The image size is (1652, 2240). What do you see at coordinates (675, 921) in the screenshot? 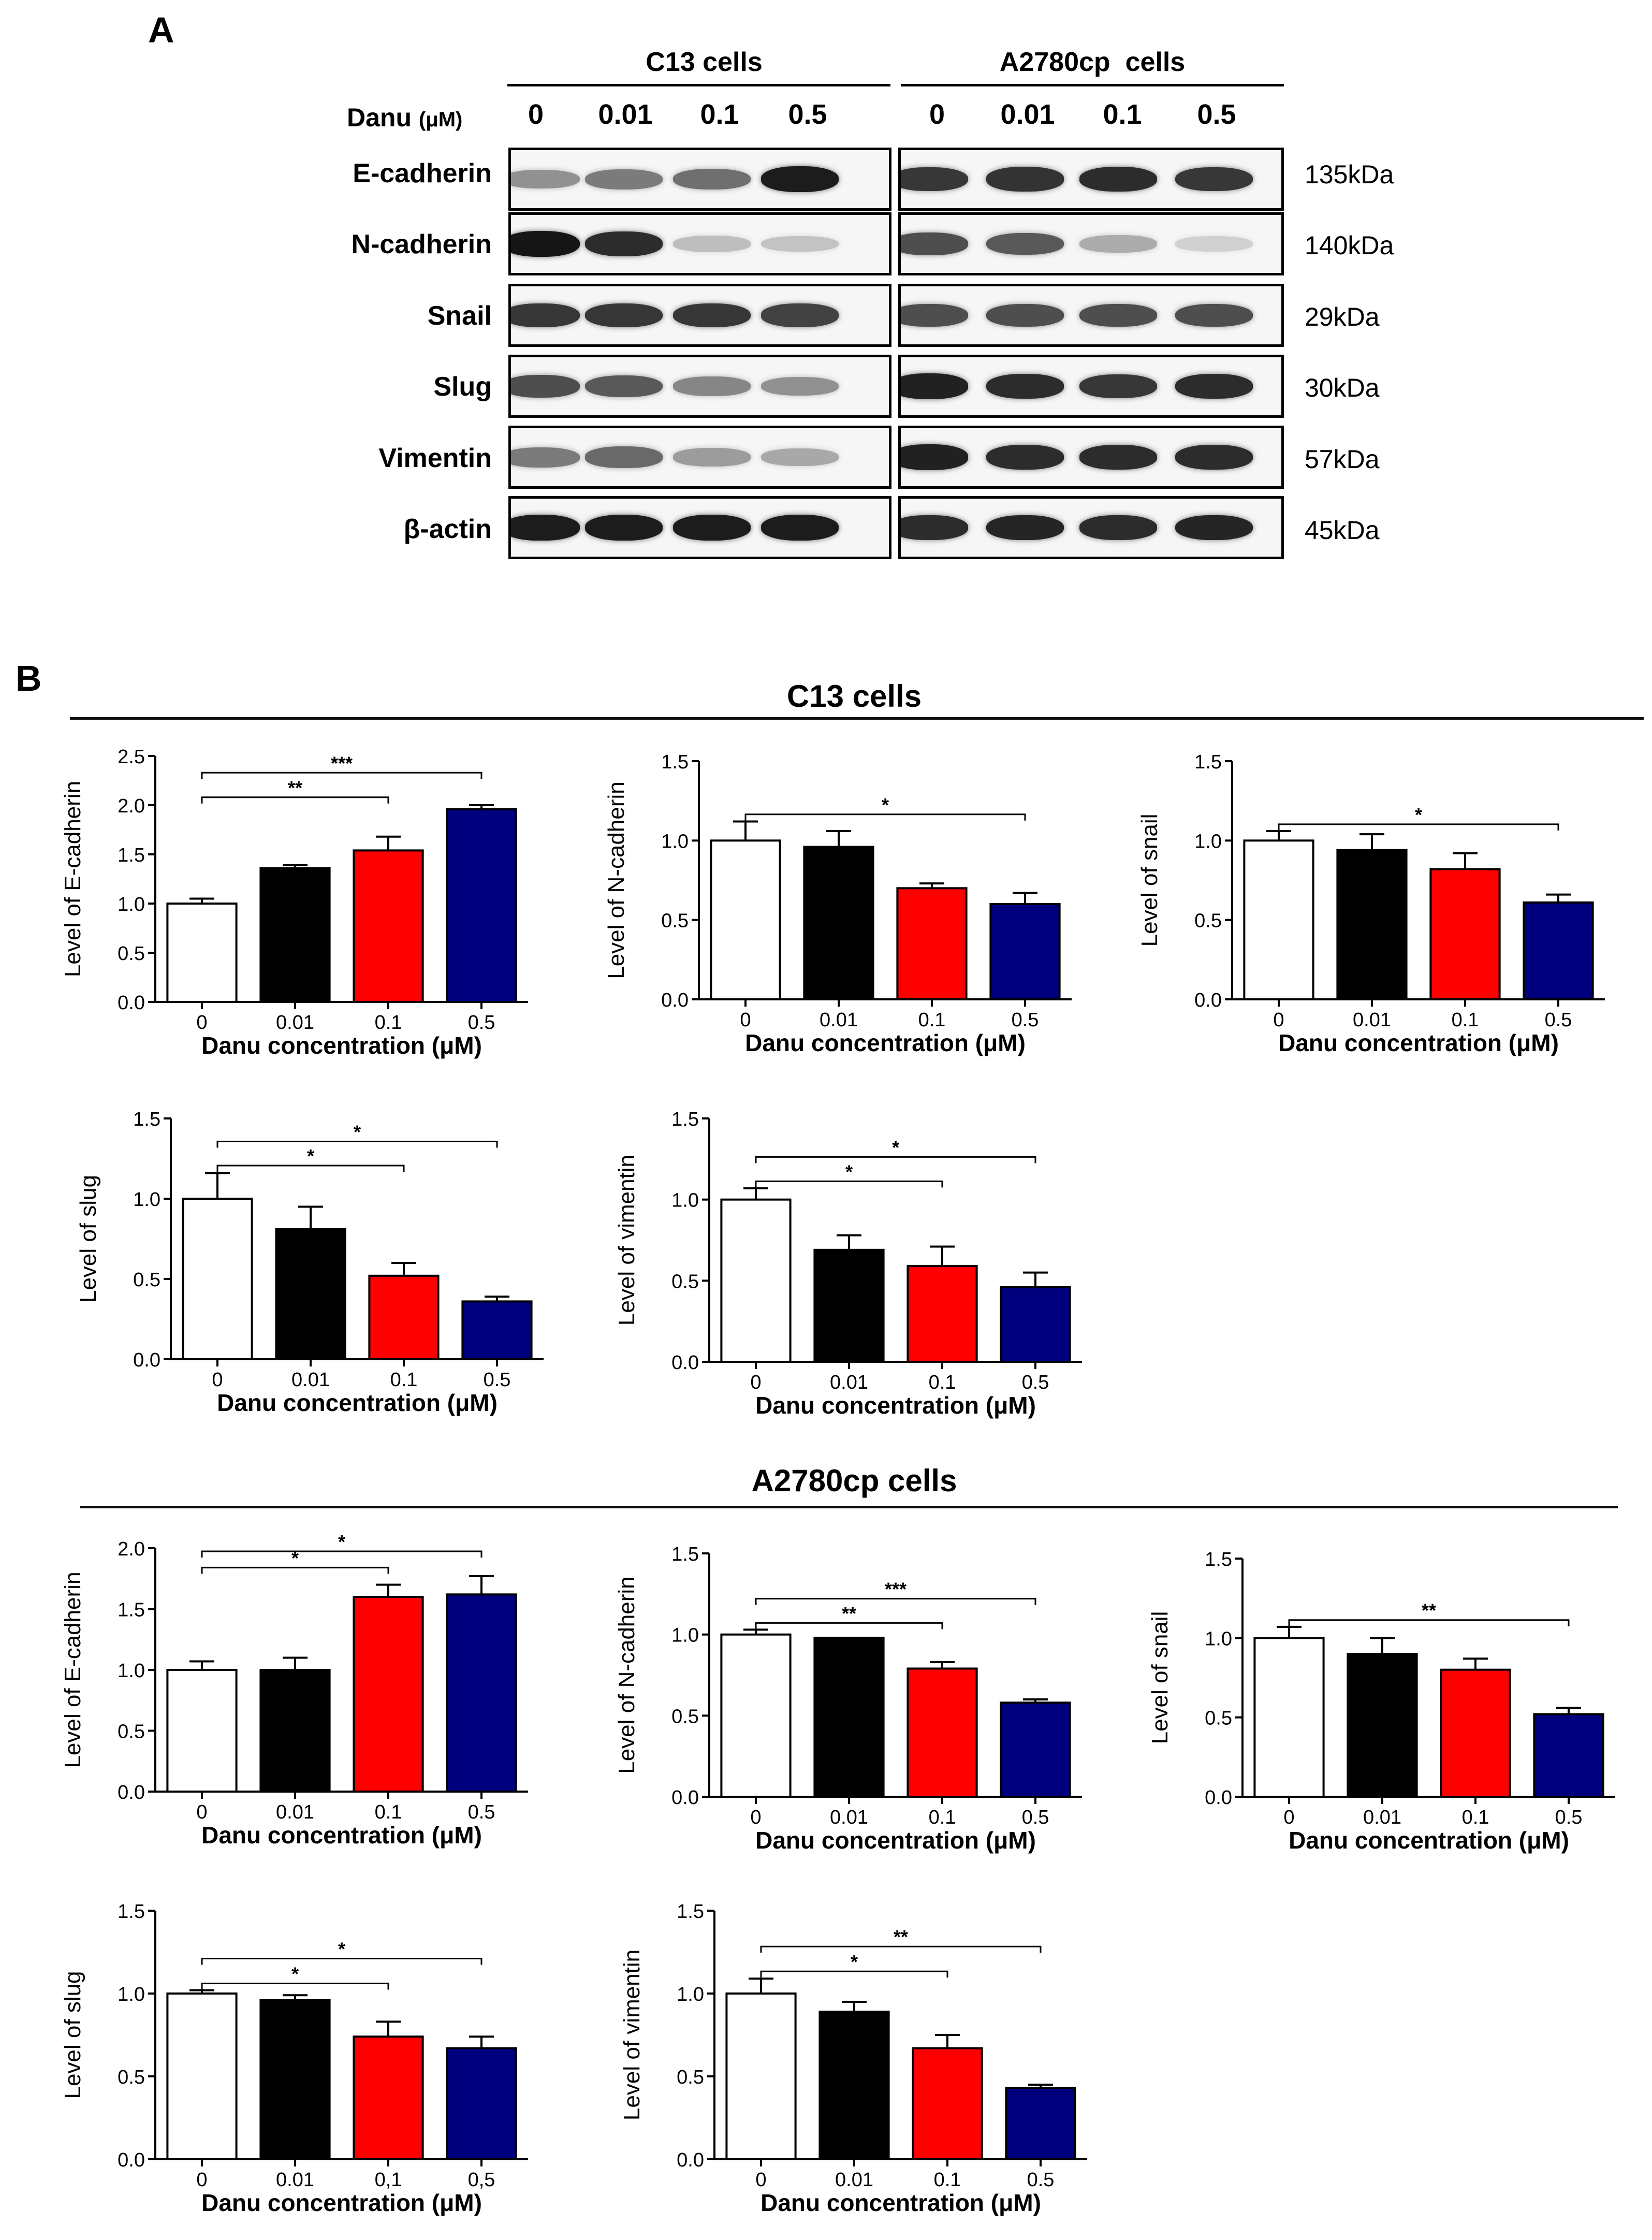
I see `y-tick-label: 0.5` at bounding box center [675, 921].